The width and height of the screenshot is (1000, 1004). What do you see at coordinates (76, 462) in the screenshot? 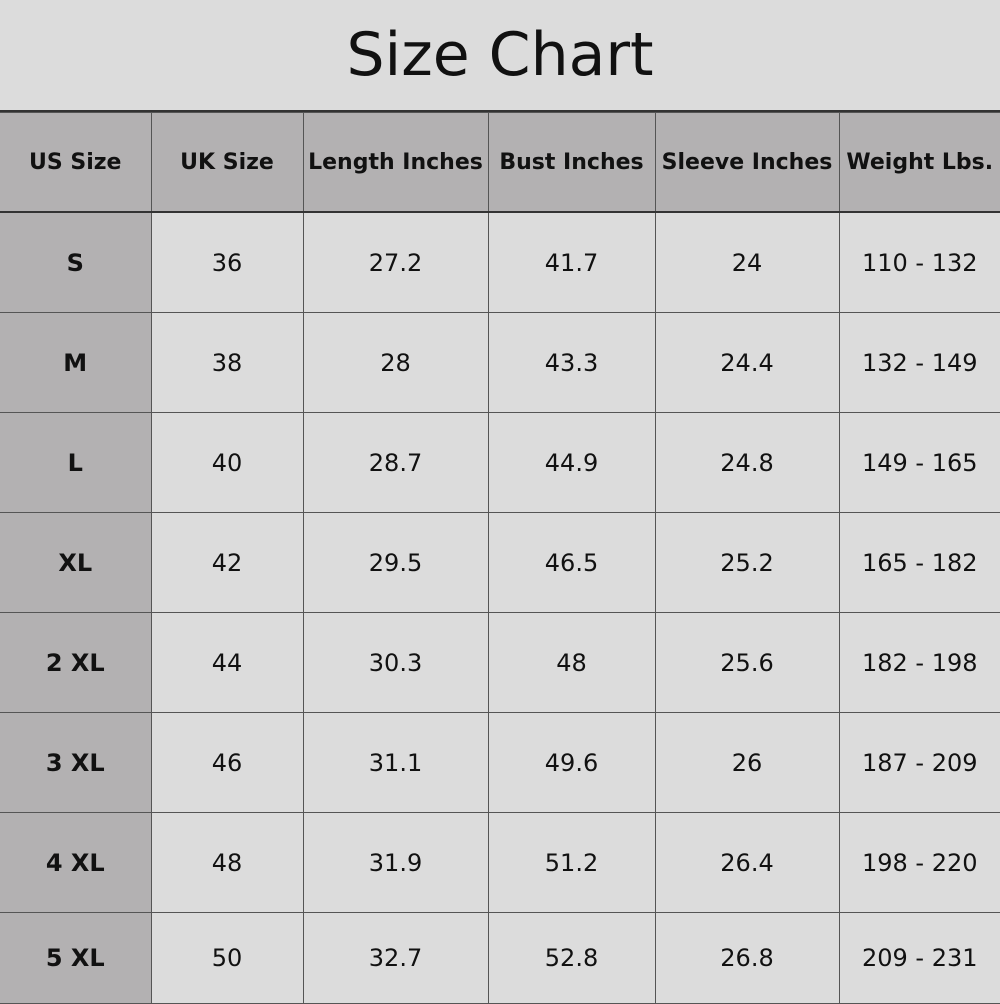
I see `us-size-cell: L` at bounding box center [76, 462].